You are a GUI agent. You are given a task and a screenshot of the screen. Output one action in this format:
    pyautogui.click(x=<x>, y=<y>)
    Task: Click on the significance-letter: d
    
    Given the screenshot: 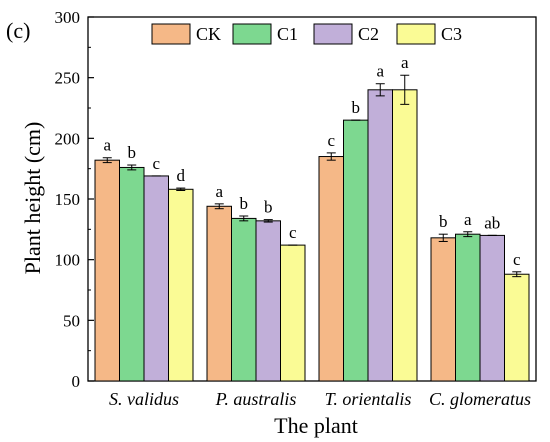 What is the action you would take?
    pyautogui.click(x=181, y=175)
    